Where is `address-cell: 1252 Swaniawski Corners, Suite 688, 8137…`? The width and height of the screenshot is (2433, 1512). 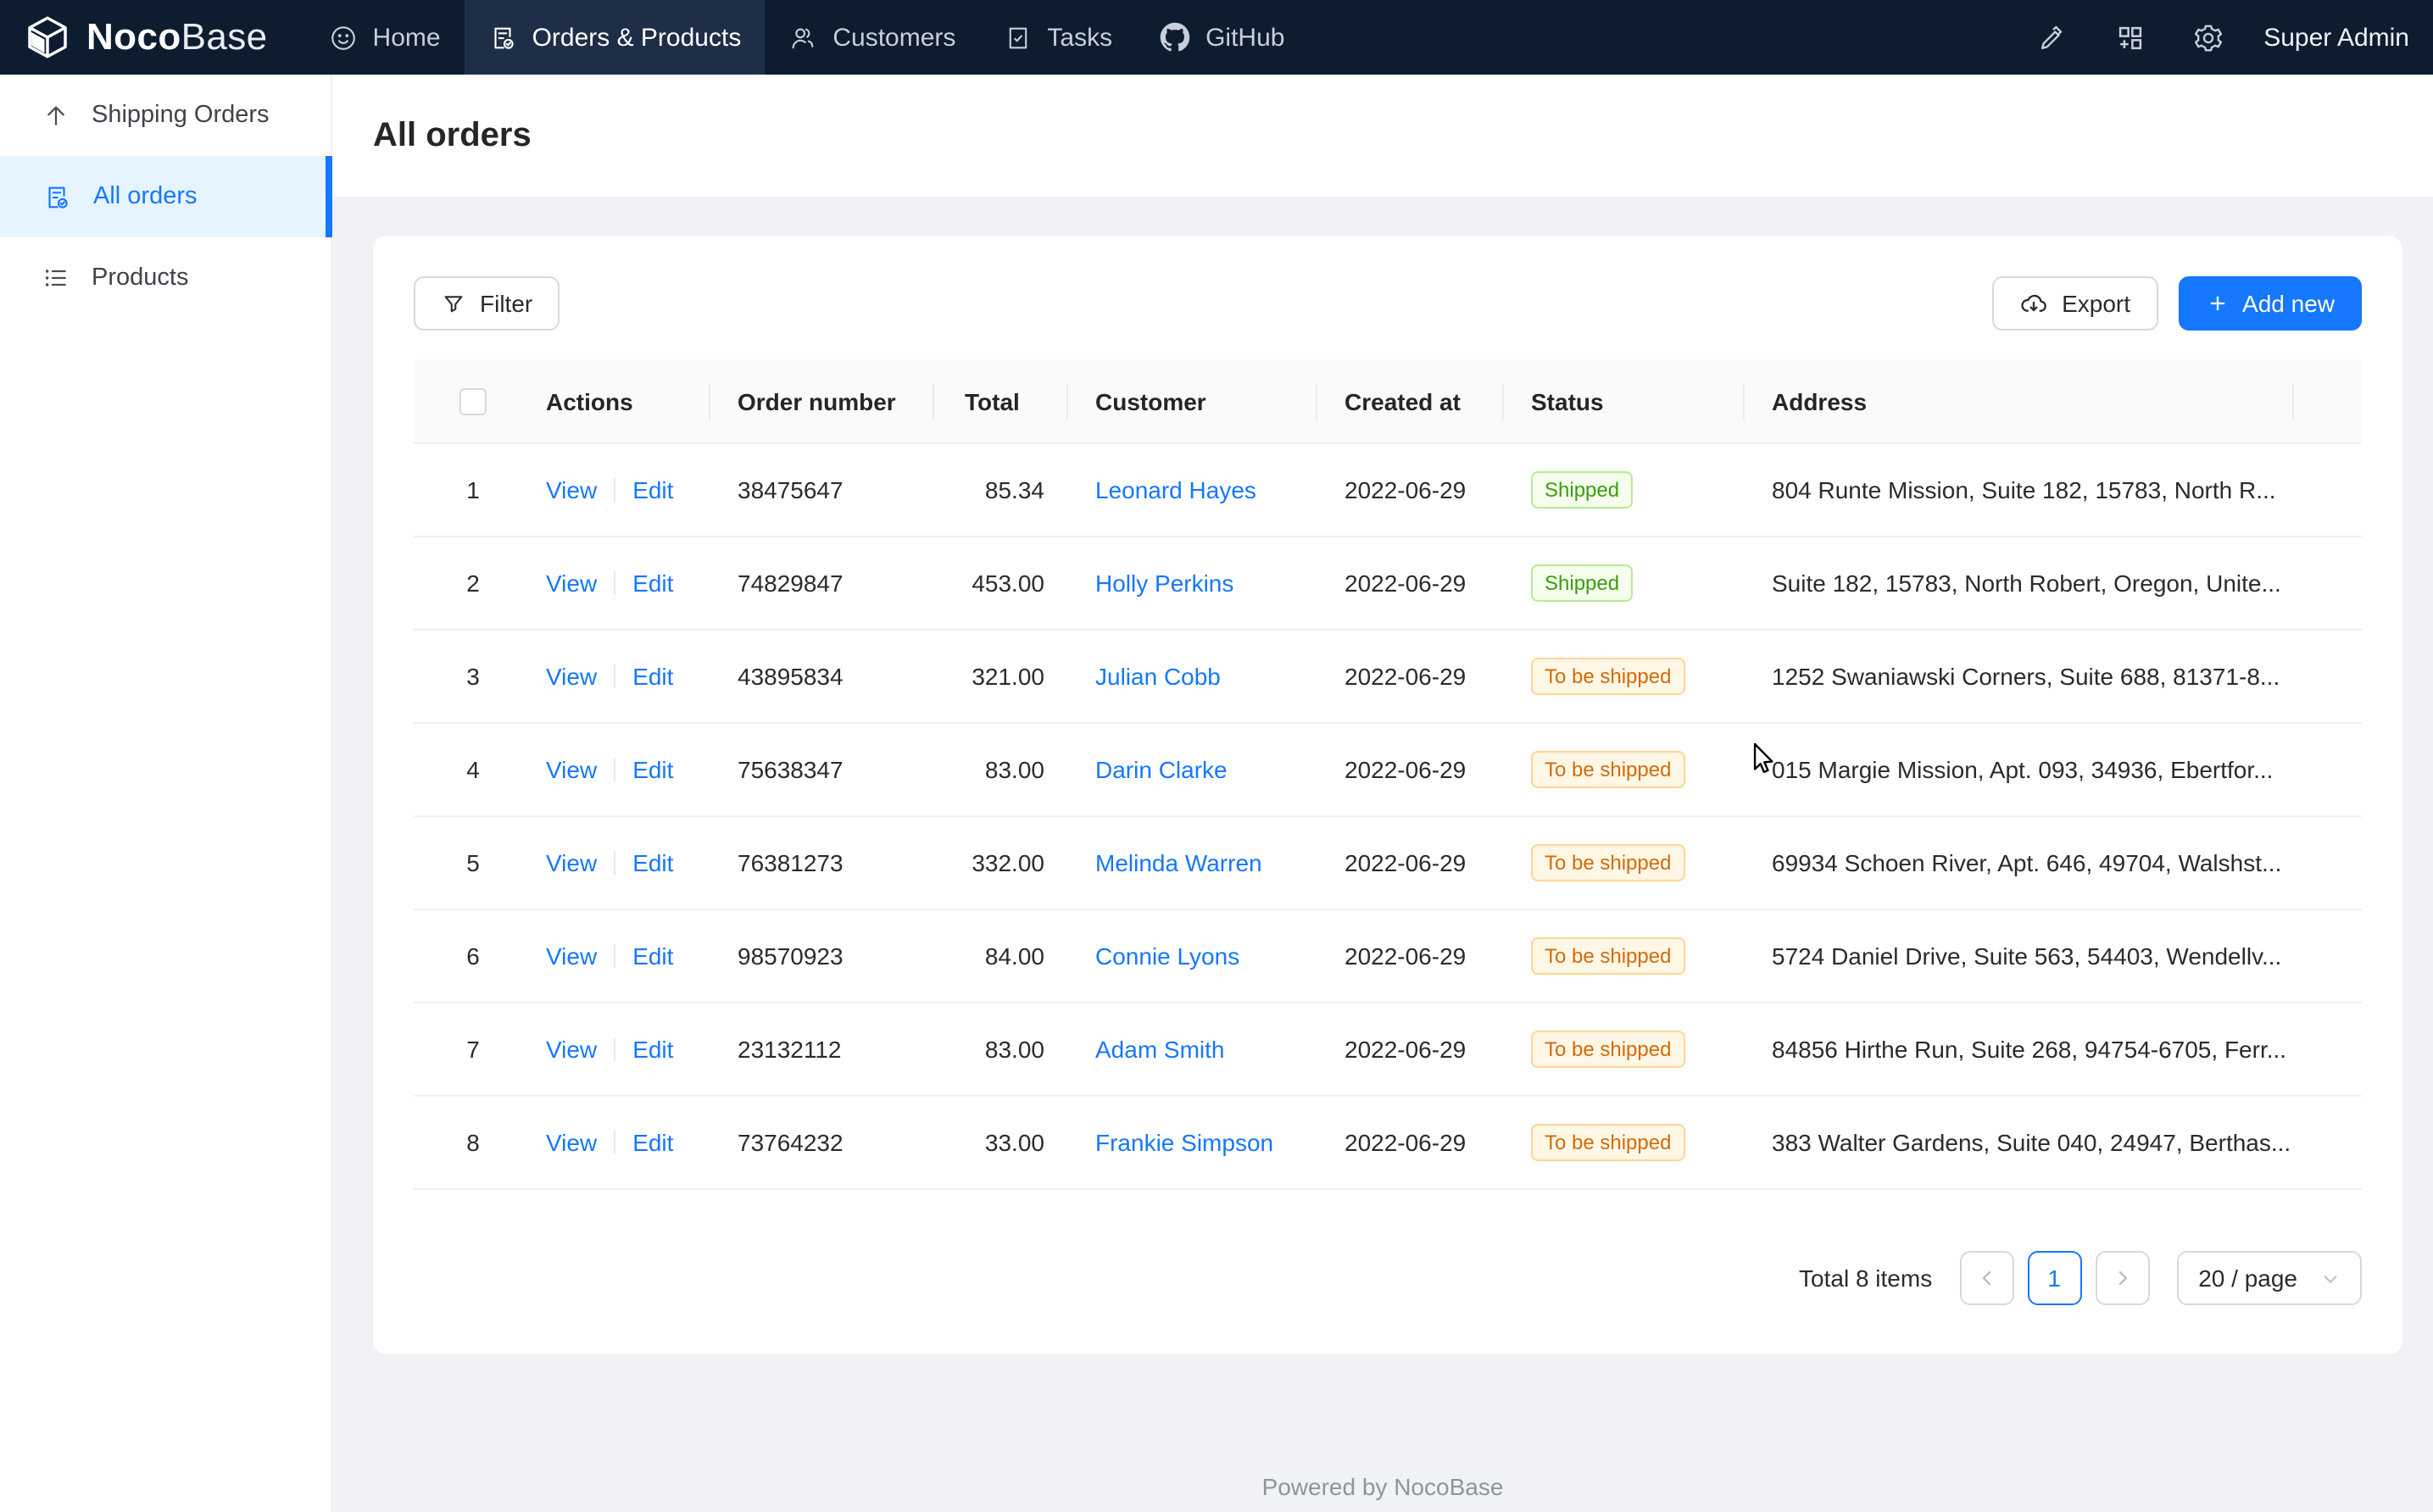
address-cell: 1252 Swaniawski Corners, Suite 688, 8137… is located at coordinates (2019, 678).